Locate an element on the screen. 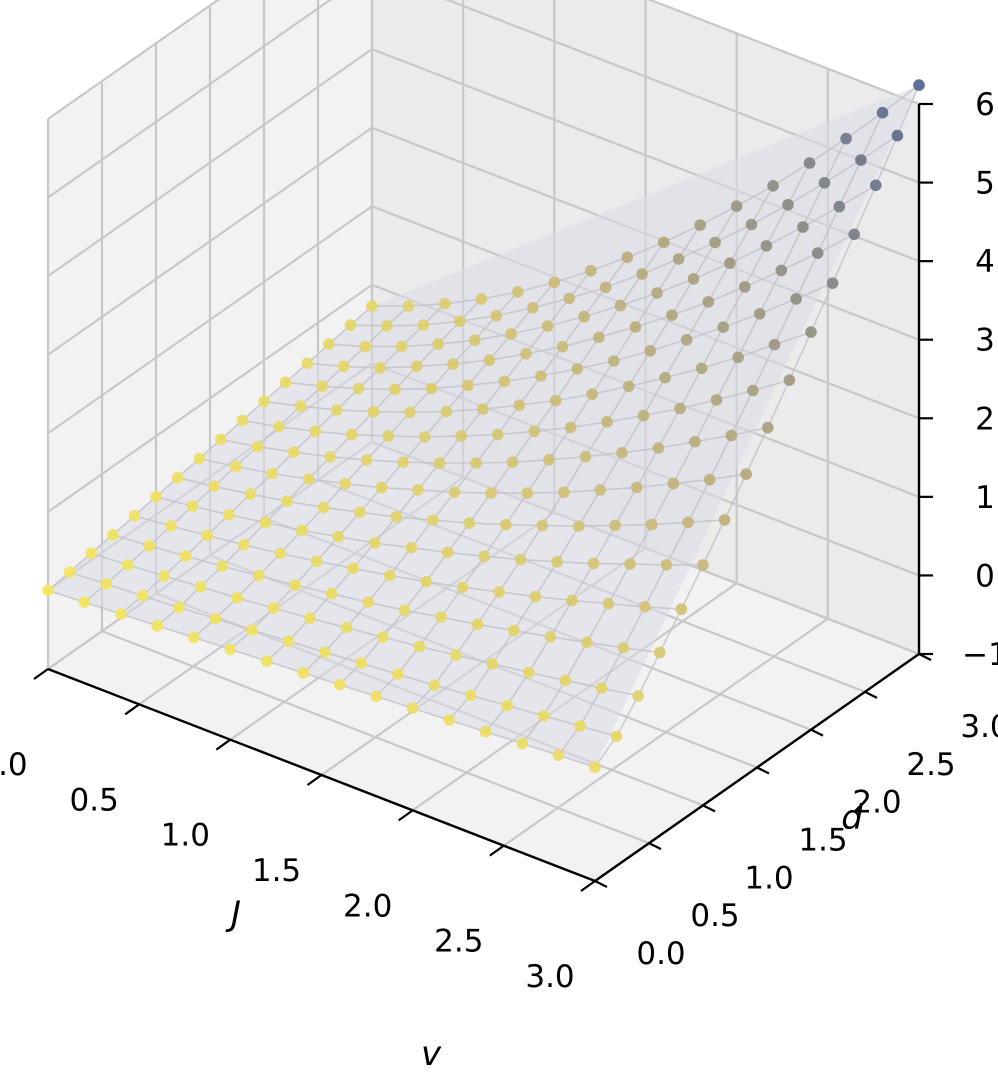 Image resolution: width=998 pixels, height=1072 pixels. y-tick-label: 0.0 is located at coordinates (660, 954).